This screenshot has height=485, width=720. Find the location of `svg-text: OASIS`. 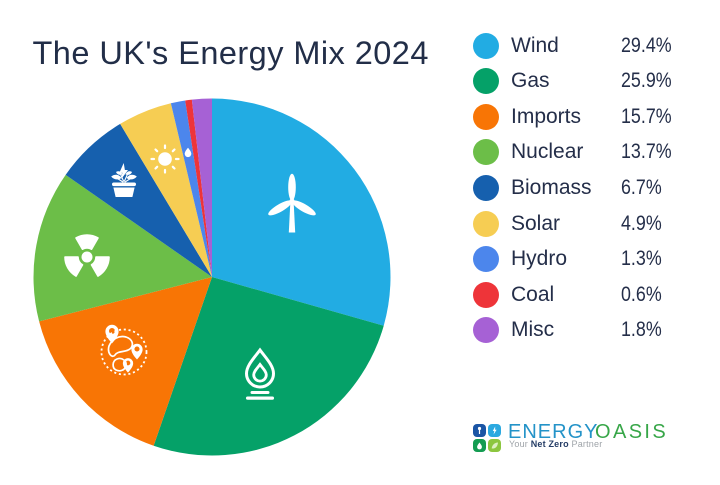

svg-text: OASIS is located at coordinates (631, 432).